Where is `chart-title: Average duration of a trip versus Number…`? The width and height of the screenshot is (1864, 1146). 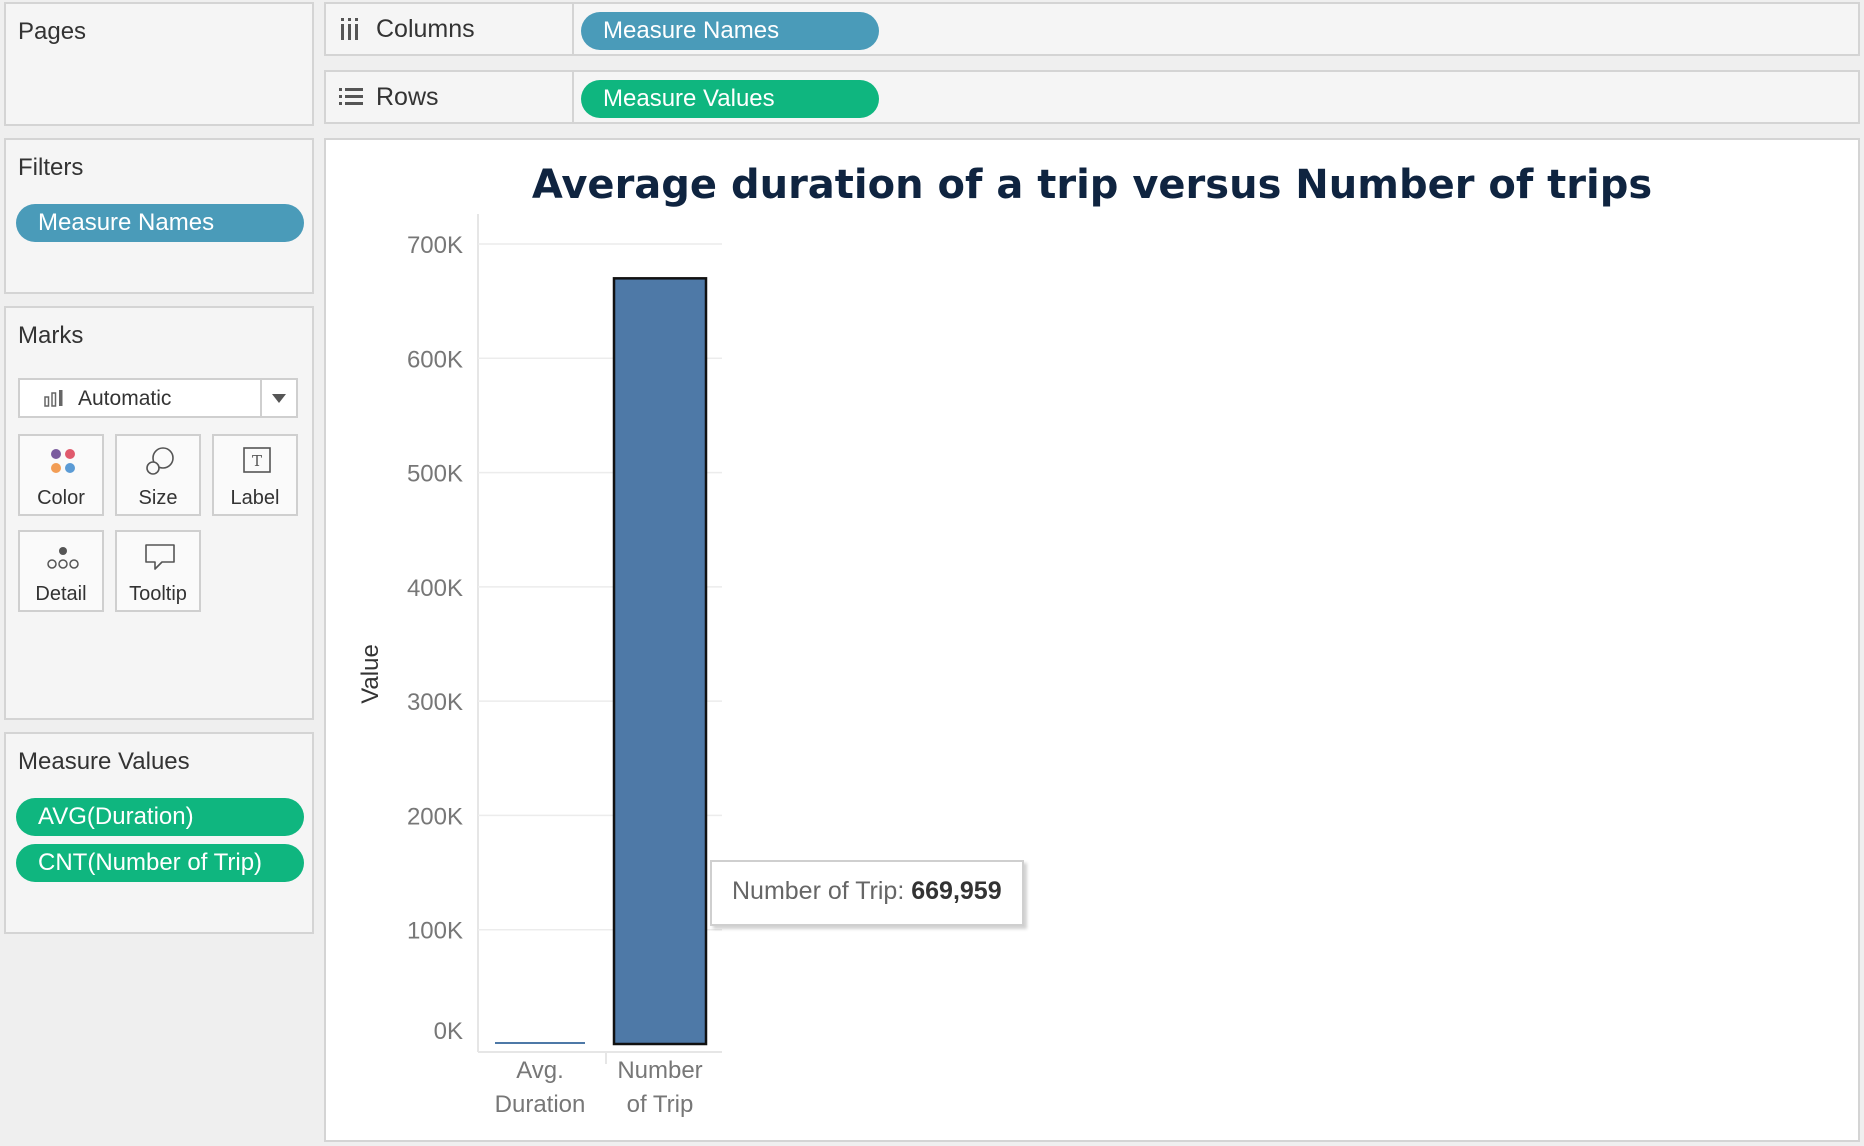 chart-title: Average duration of a trip versus Number… is located at coordinates (1092, 185).